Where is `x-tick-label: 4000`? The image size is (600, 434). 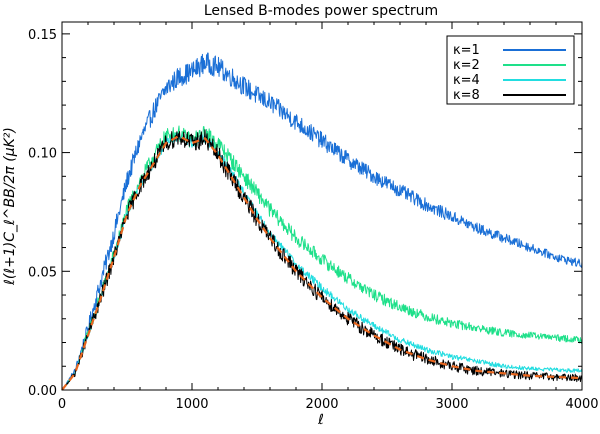
x-tick-label: 4000 is located at coordinates (581, 404).